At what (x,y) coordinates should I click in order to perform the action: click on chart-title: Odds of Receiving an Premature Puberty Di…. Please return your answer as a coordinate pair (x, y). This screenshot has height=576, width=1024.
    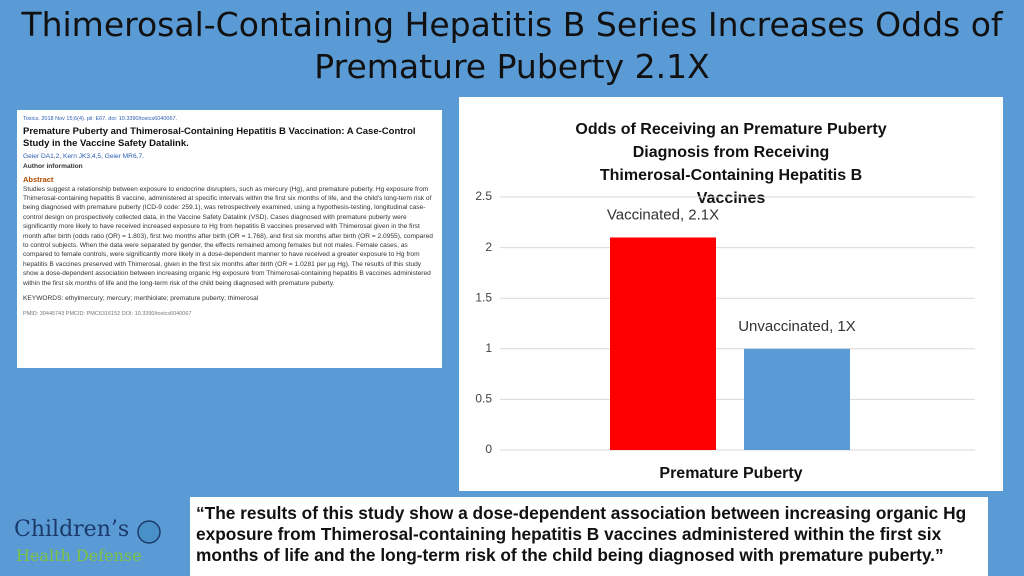
    Looking at the image, I should click on (730, 164).